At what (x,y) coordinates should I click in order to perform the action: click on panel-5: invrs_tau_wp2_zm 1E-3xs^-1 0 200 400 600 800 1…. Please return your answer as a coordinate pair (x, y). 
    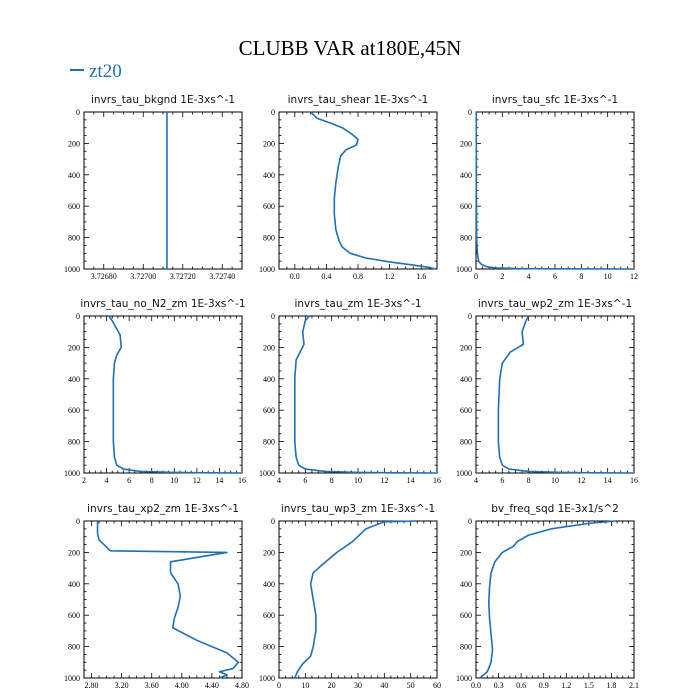
    Looking at the image, I should click on (547, 391).